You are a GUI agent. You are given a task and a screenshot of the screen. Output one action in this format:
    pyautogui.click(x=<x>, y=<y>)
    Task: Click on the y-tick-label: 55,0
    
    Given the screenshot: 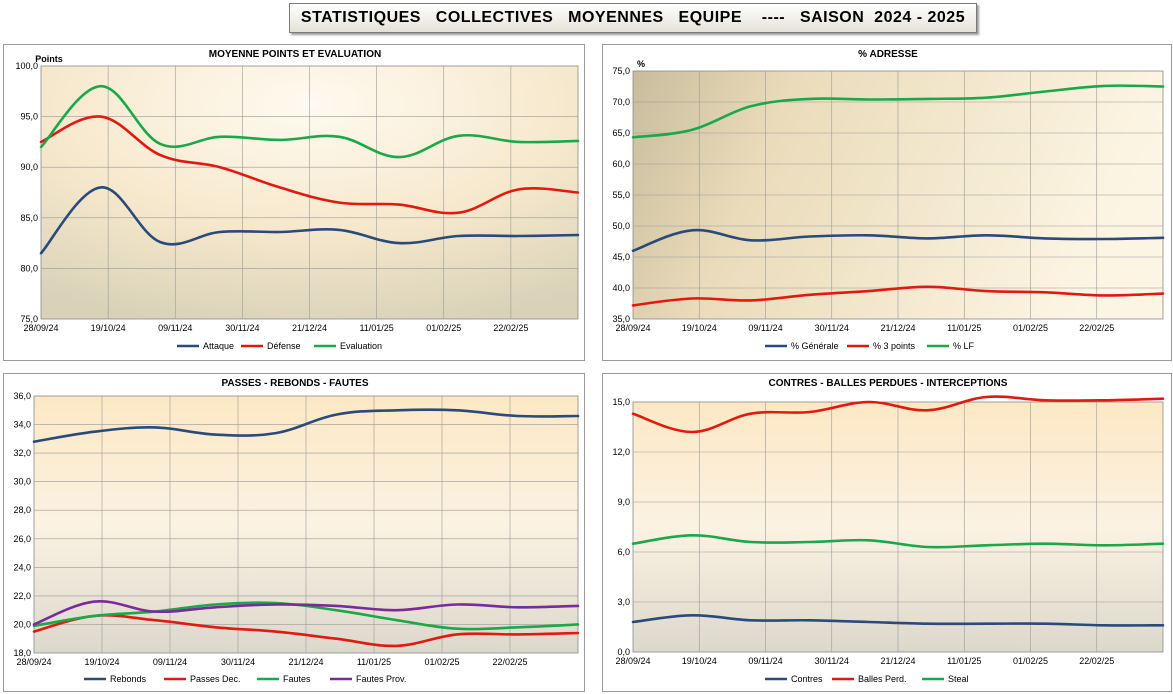 What is the action you would take?
    pyautogui.click(x=621, y=195)
    